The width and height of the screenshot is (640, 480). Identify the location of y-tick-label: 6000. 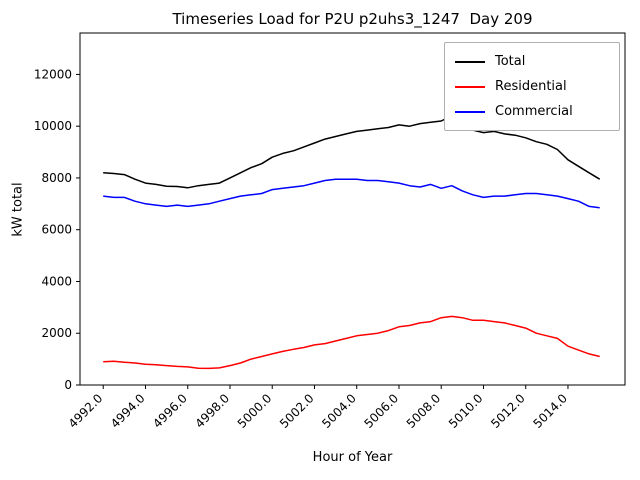
(56, 230).